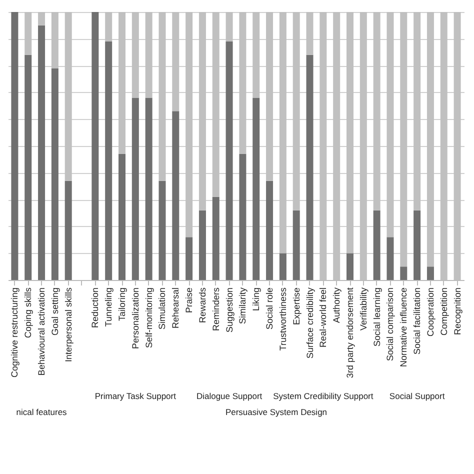 This screenshot has height=474, width=474. I want to click on text: Primary Task Support, so click(135, 396).